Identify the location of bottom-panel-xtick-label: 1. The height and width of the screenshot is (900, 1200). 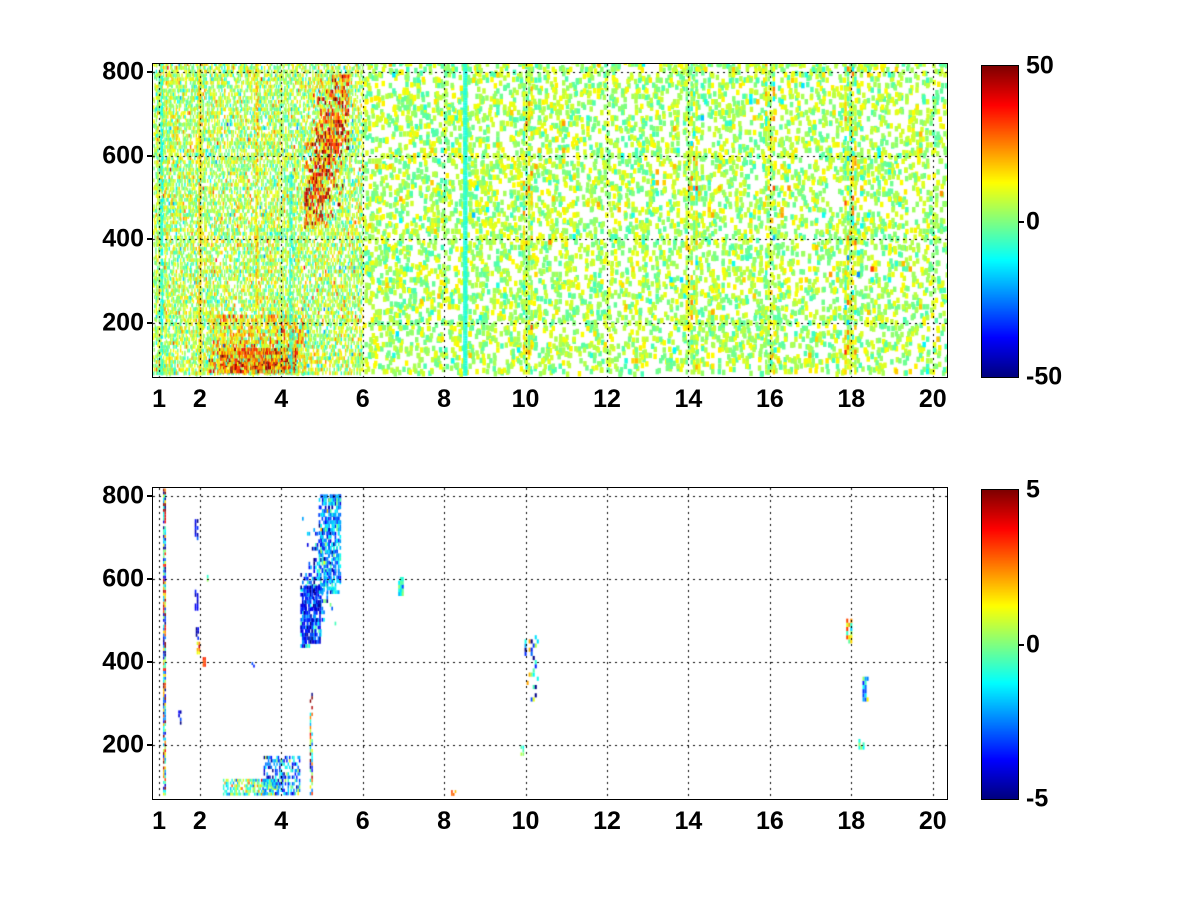
(159, 821).